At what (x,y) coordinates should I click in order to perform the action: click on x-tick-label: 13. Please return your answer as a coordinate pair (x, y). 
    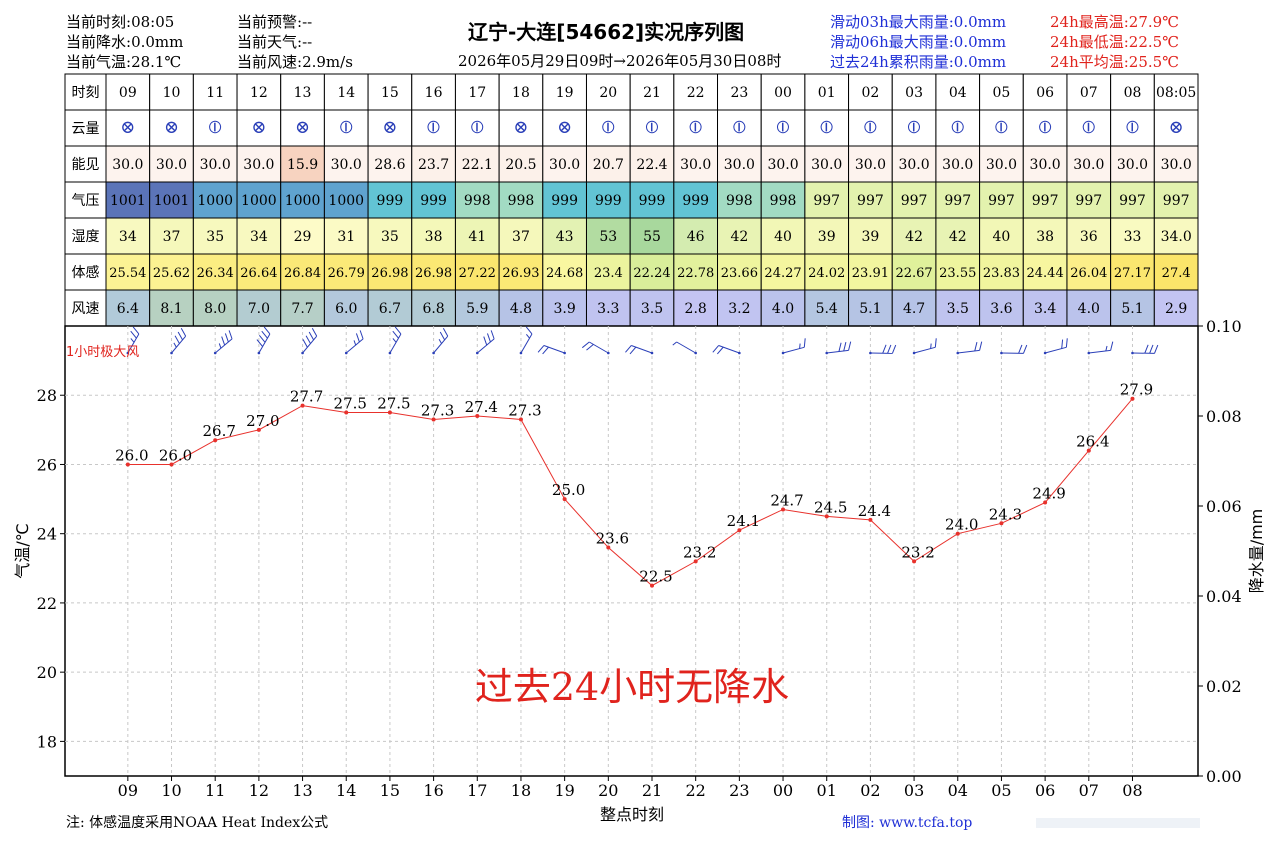
    Looking at the image, I should click on (302, 790).